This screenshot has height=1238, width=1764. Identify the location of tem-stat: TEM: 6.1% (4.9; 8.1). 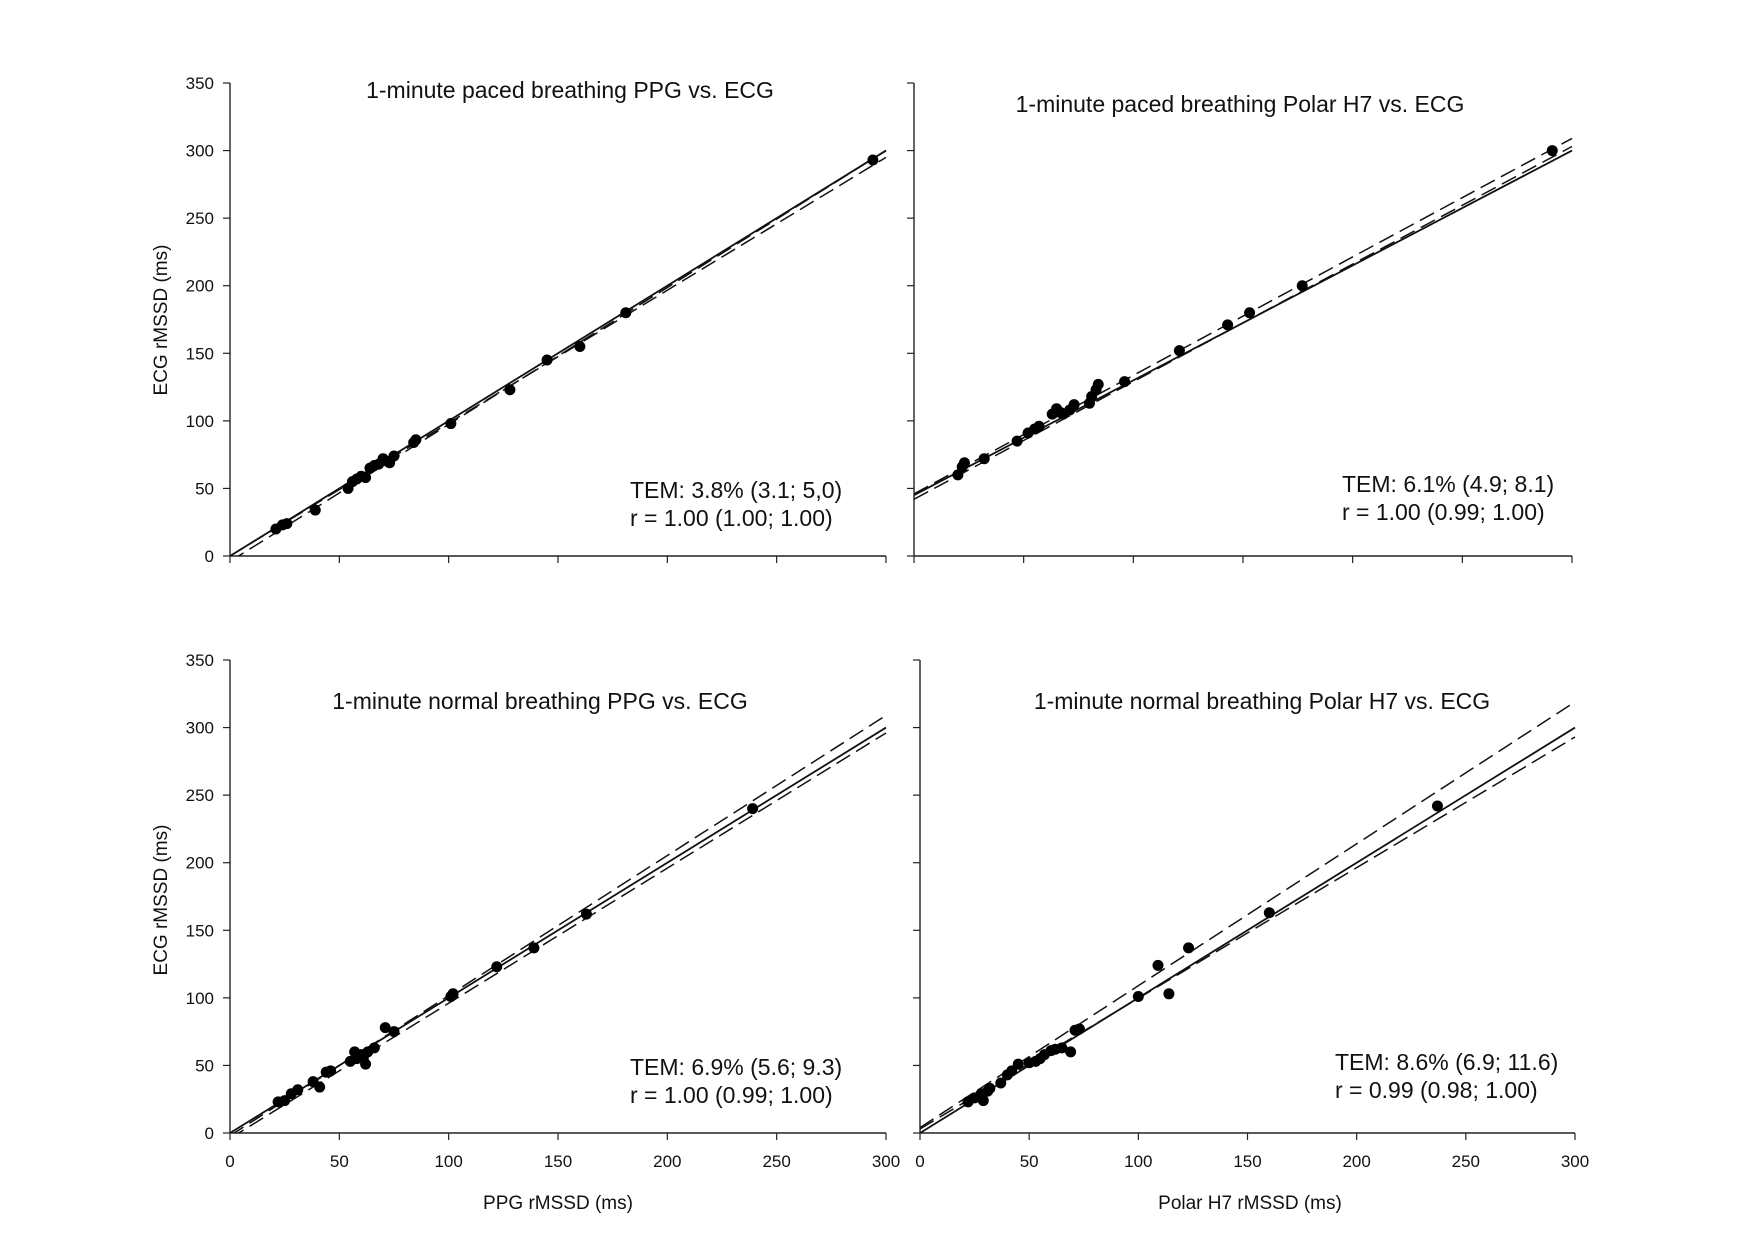
(1448, 484).